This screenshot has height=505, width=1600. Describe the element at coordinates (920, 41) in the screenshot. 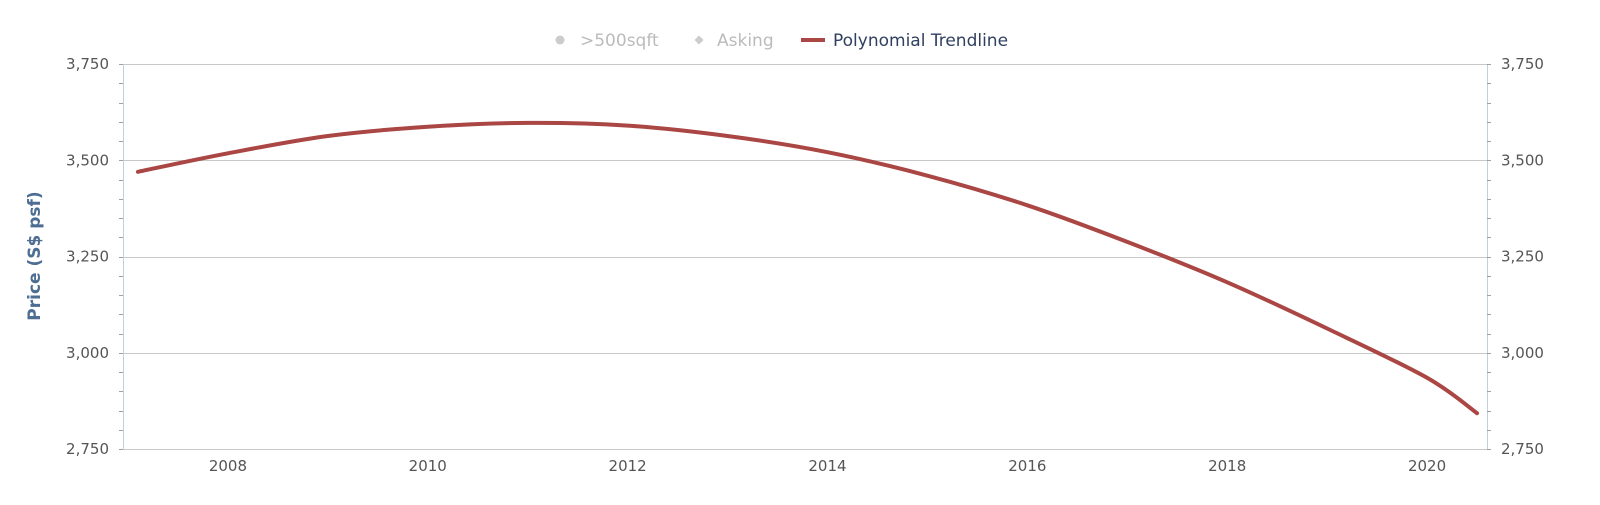

I see `legend-label: Polynomial Trendline` at that location.